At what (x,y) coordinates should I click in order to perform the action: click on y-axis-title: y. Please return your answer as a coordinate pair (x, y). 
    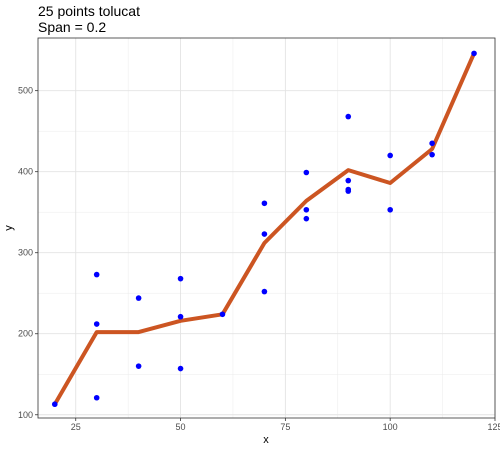
    Looking at the image, I should click on (9, 228).